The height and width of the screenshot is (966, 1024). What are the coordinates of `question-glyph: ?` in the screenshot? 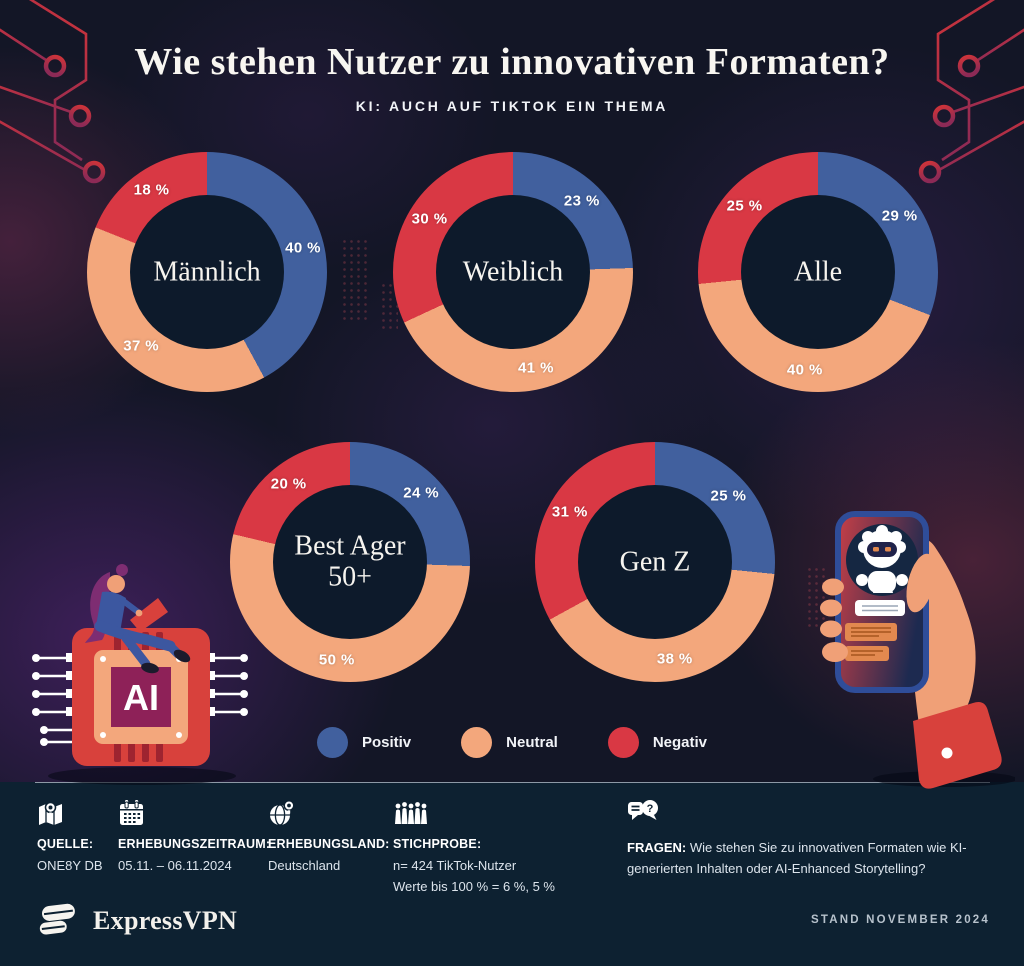 It's located at (650, 809).